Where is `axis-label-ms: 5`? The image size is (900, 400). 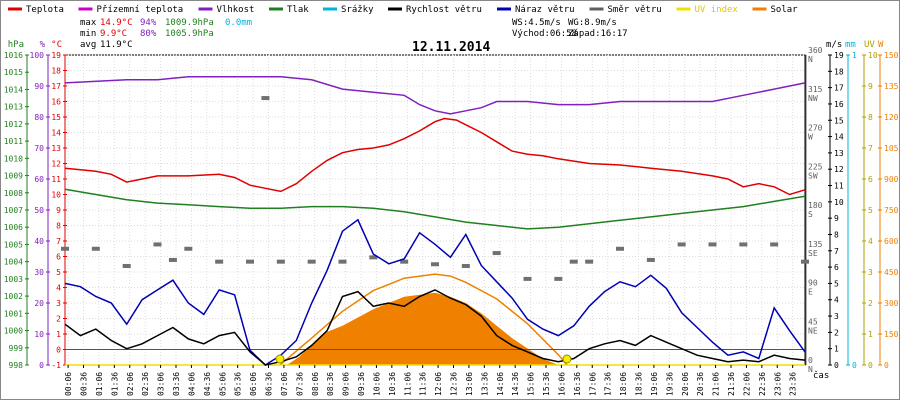 axis-label-ms: 5 is located at coordinates (836, 283).